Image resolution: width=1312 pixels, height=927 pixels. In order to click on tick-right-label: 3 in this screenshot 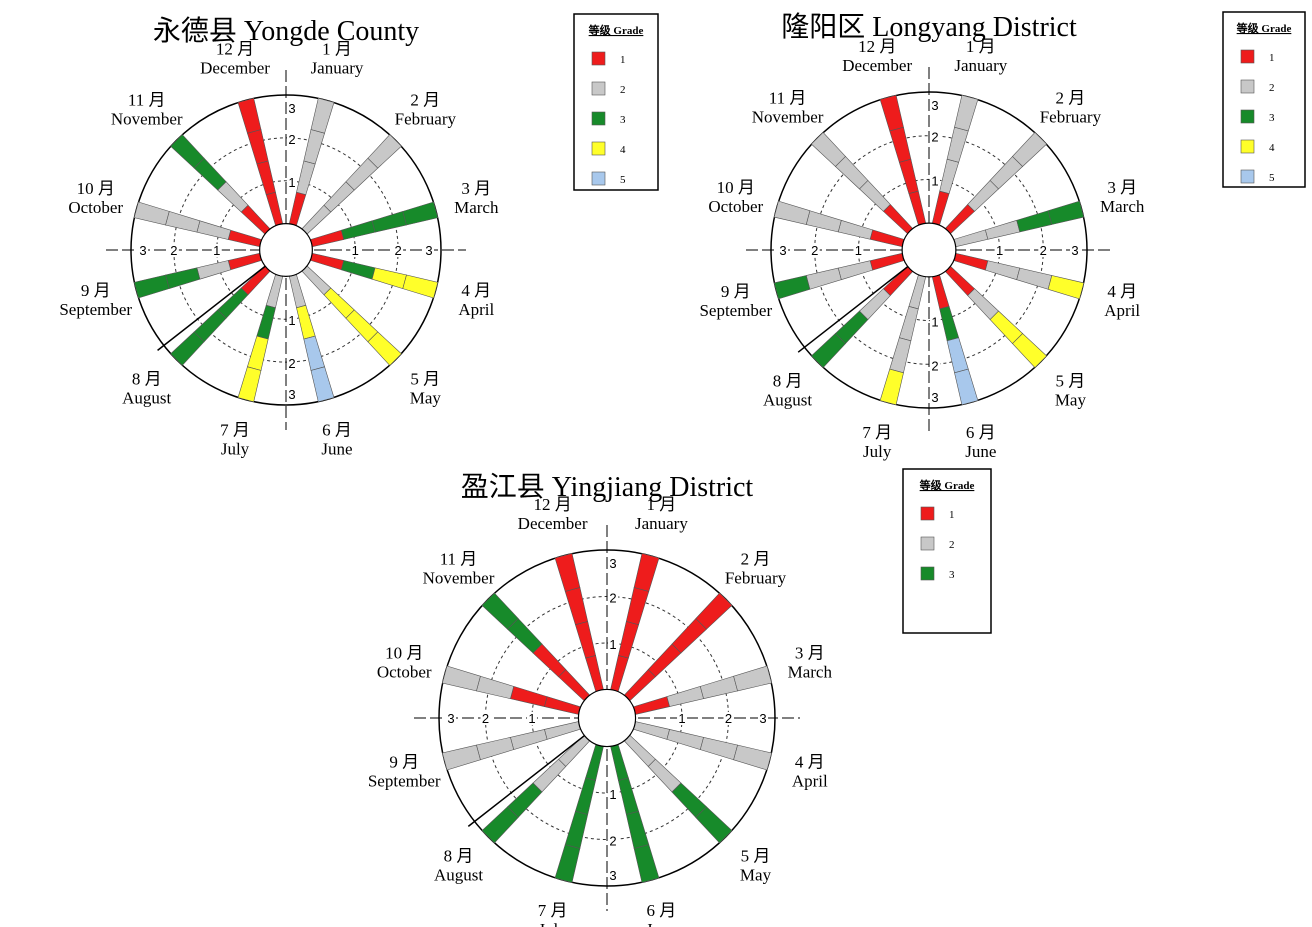, I will do `click(1074, 250)`.